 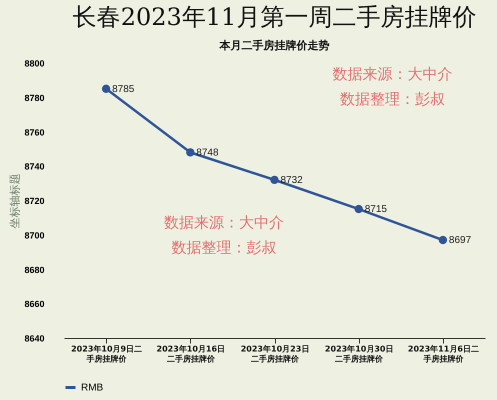 I want to click on y-tick-label: 8720, so click(x=34, y=201).